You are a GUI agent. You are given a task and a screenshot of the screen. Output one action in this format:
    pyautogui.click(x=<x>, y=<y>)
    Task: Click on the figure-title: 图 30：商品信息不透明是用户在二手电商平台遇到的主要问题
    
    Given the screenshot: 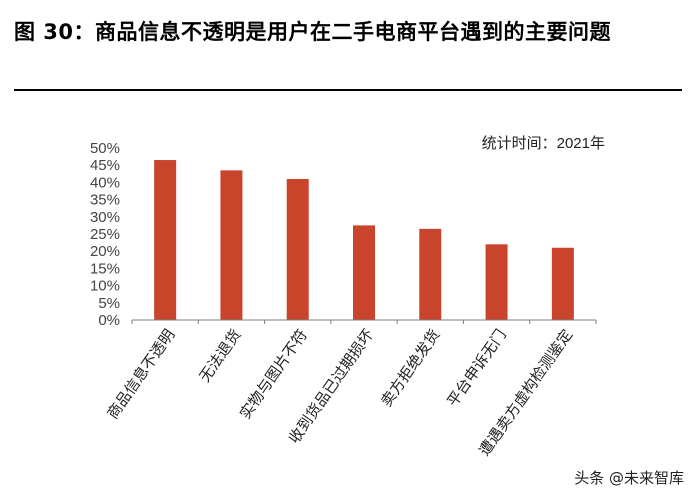 What is the action you would take?
    pyautogui.click(x=313, y=32)
    